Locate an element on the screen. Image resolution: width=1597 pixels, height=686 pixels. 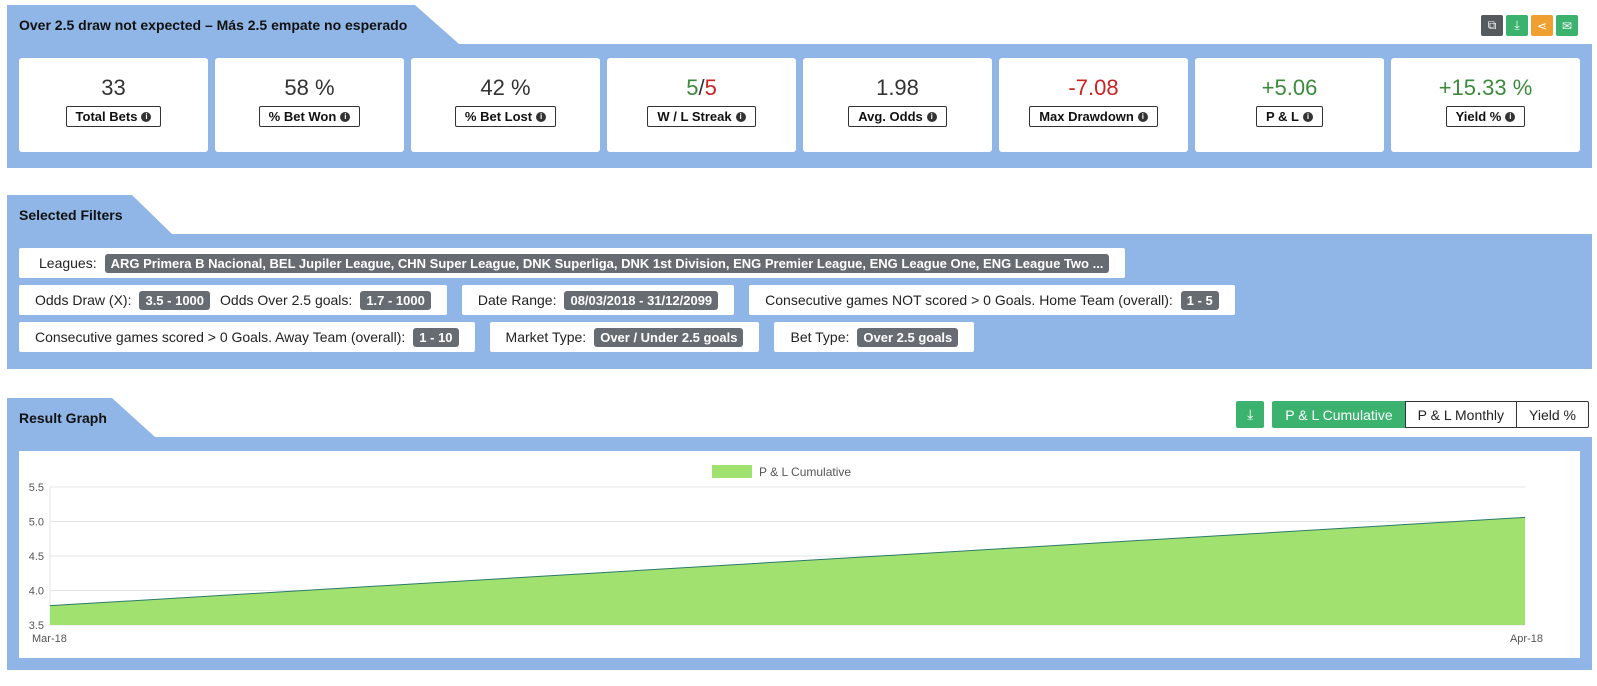
filter-badge: 08/03/2018 - 31/12/2099 is located at coordinates (641, 300).